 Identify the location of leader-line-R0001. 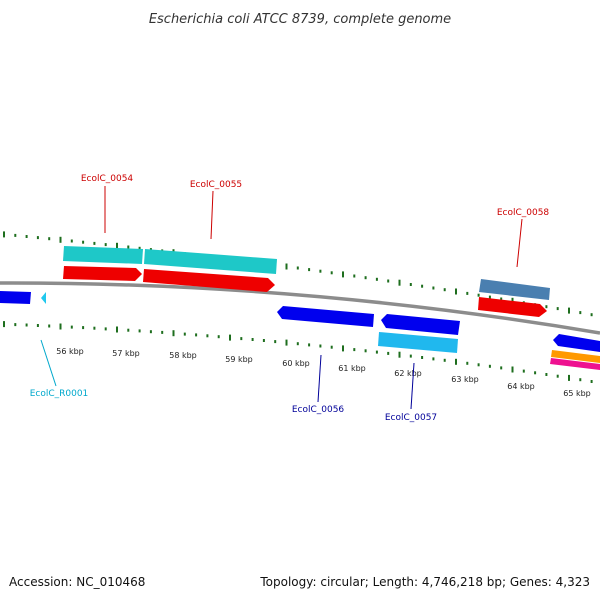
(48, 363).